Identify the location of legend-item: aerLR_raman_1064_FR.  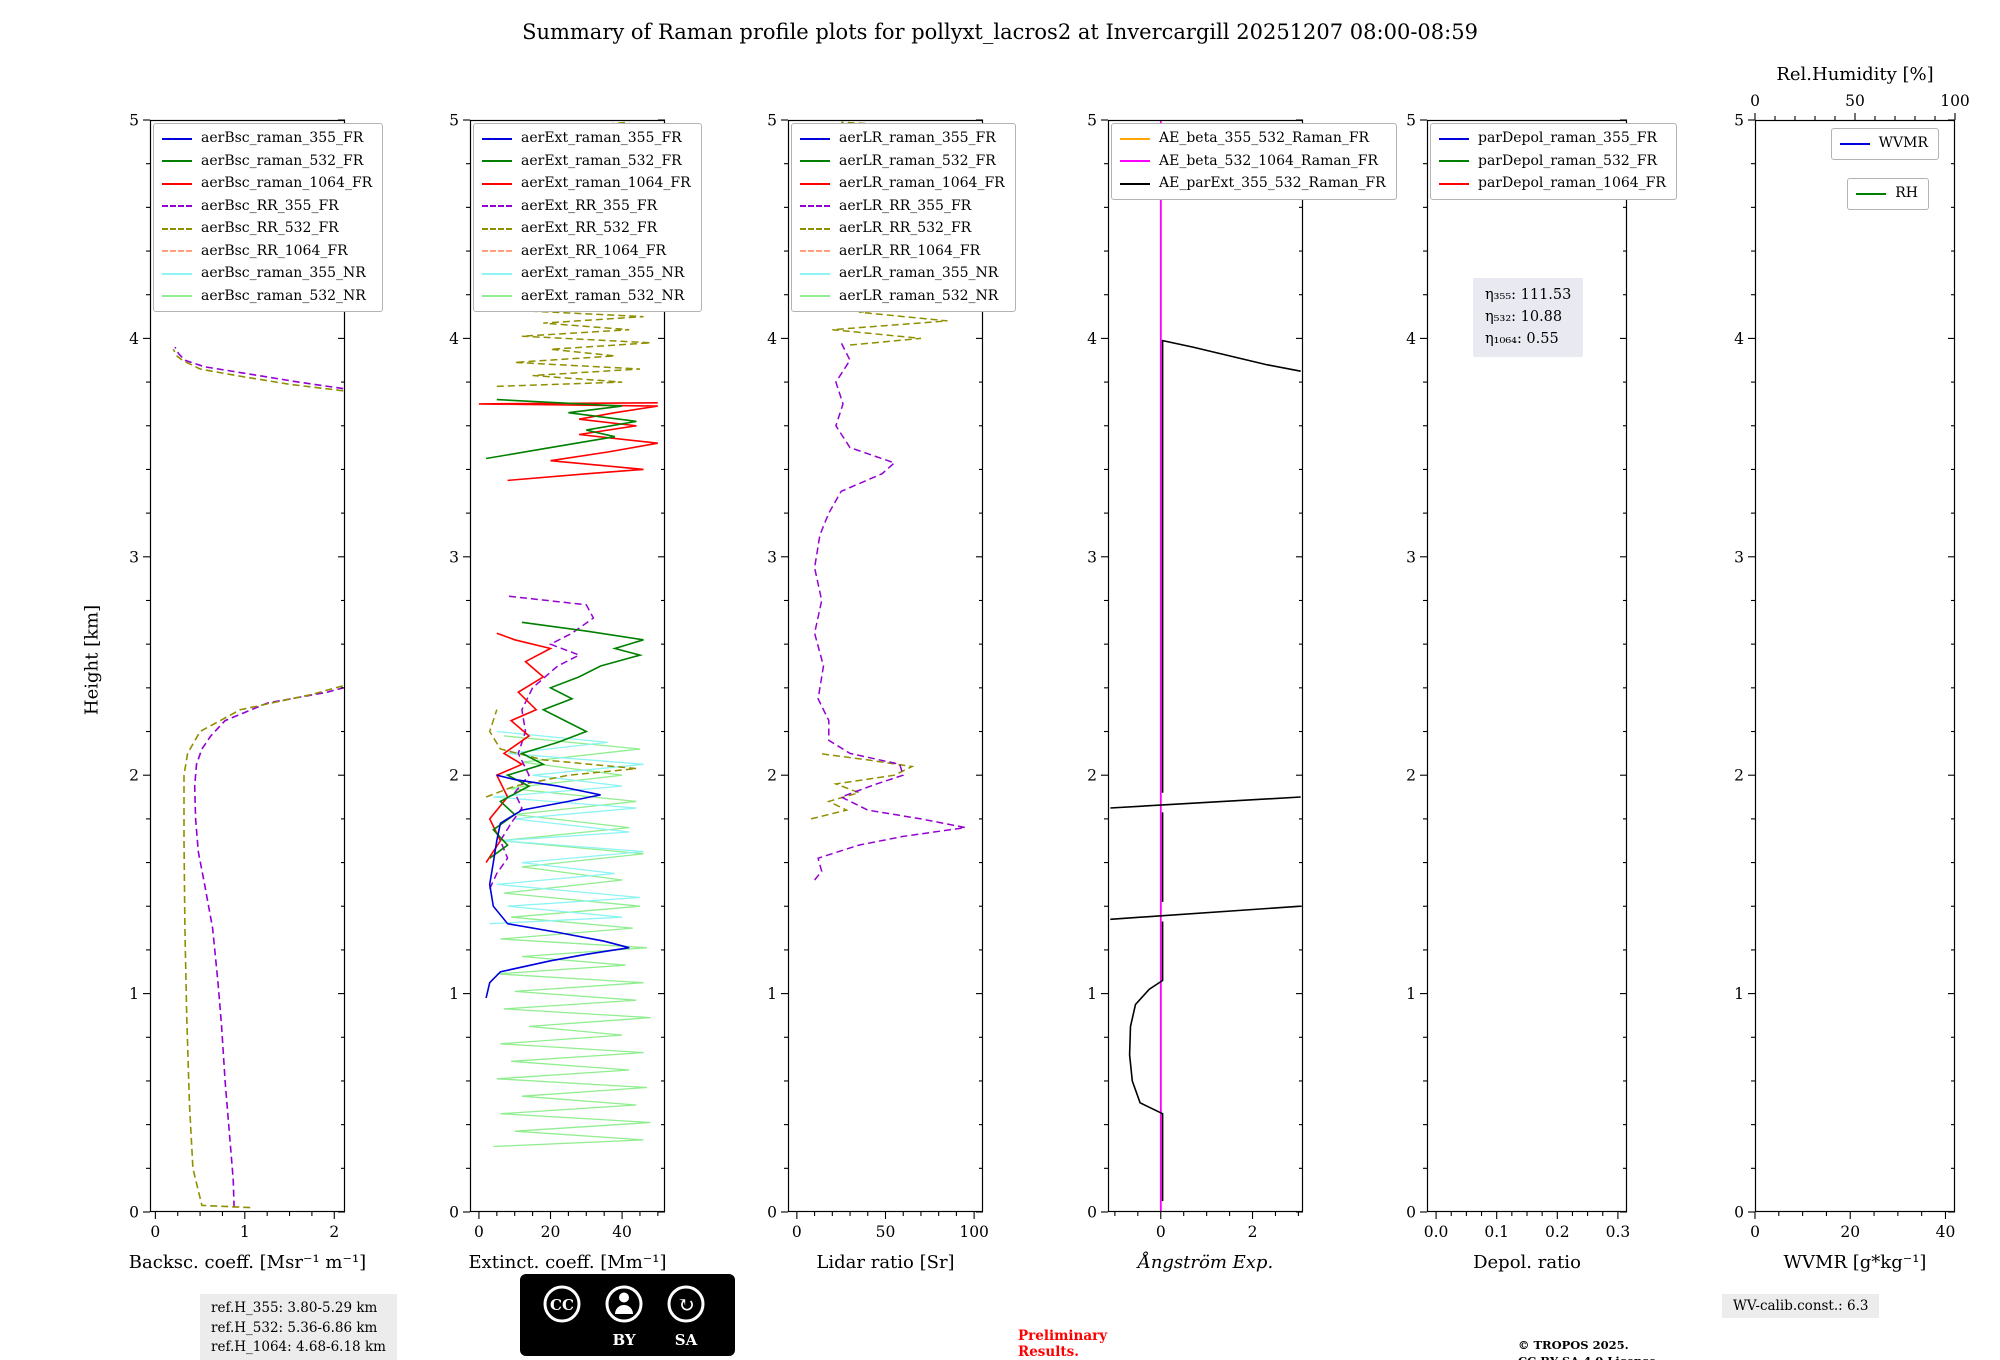
(902, 184).